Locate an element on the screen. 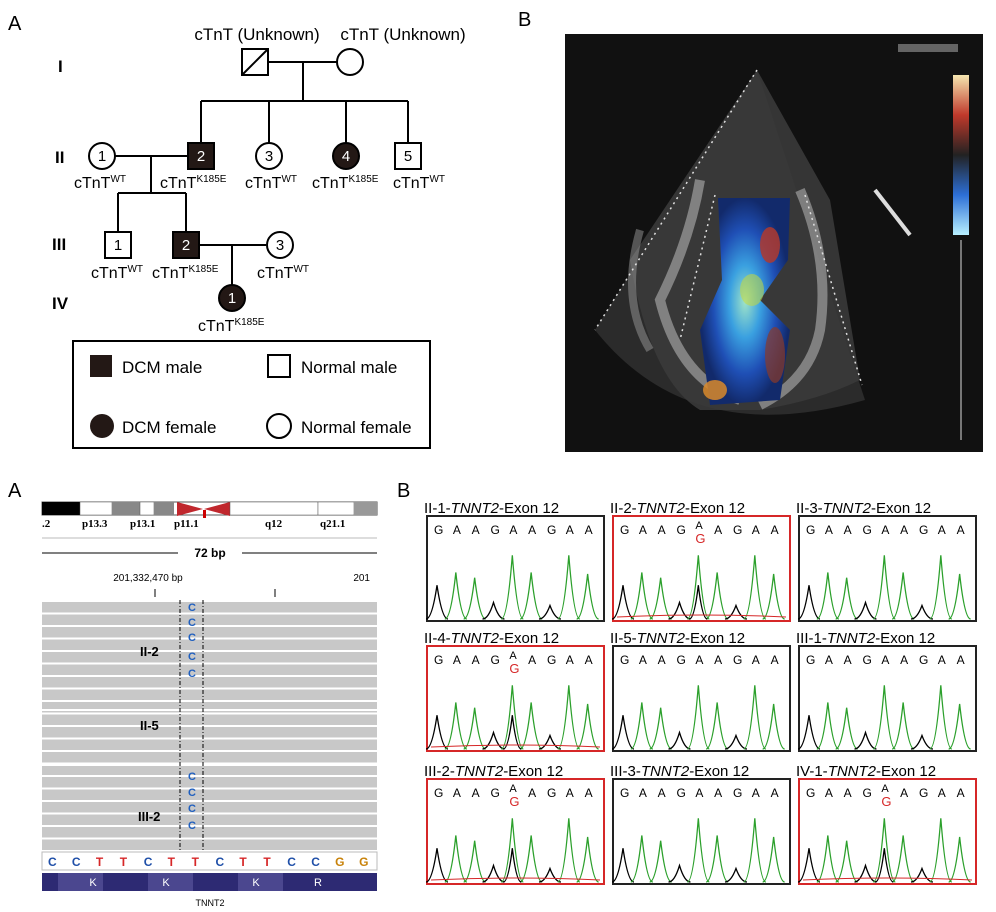 This screenshot has width=996, height=912. legend-normal-female-circle is located at coordinates (279, 426).